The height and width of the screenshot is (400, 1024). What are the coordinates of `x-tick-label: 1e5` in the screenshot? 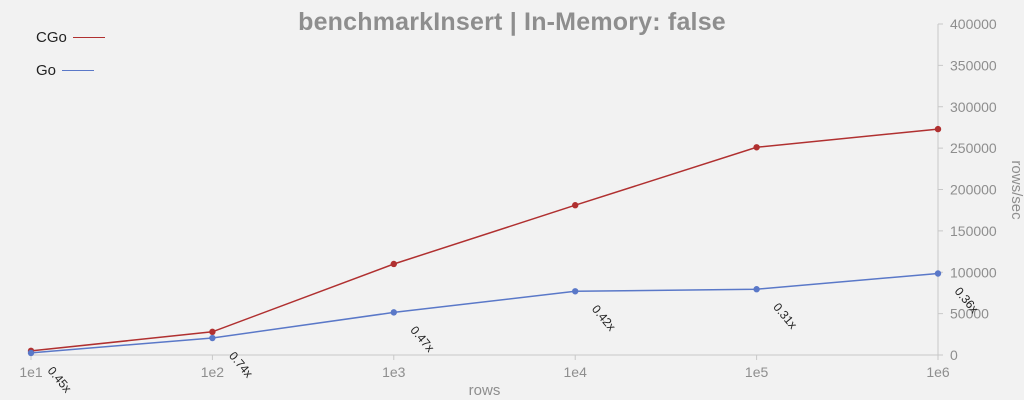 It's located at (757, 372).